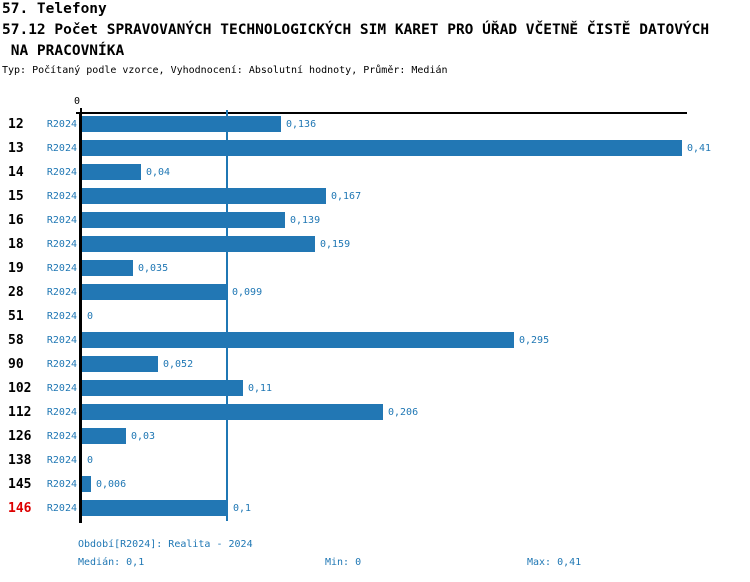 Image resolution: width=750 pixels, height=582 pixels. I want to click on x-axis-line, so click(381, 113).